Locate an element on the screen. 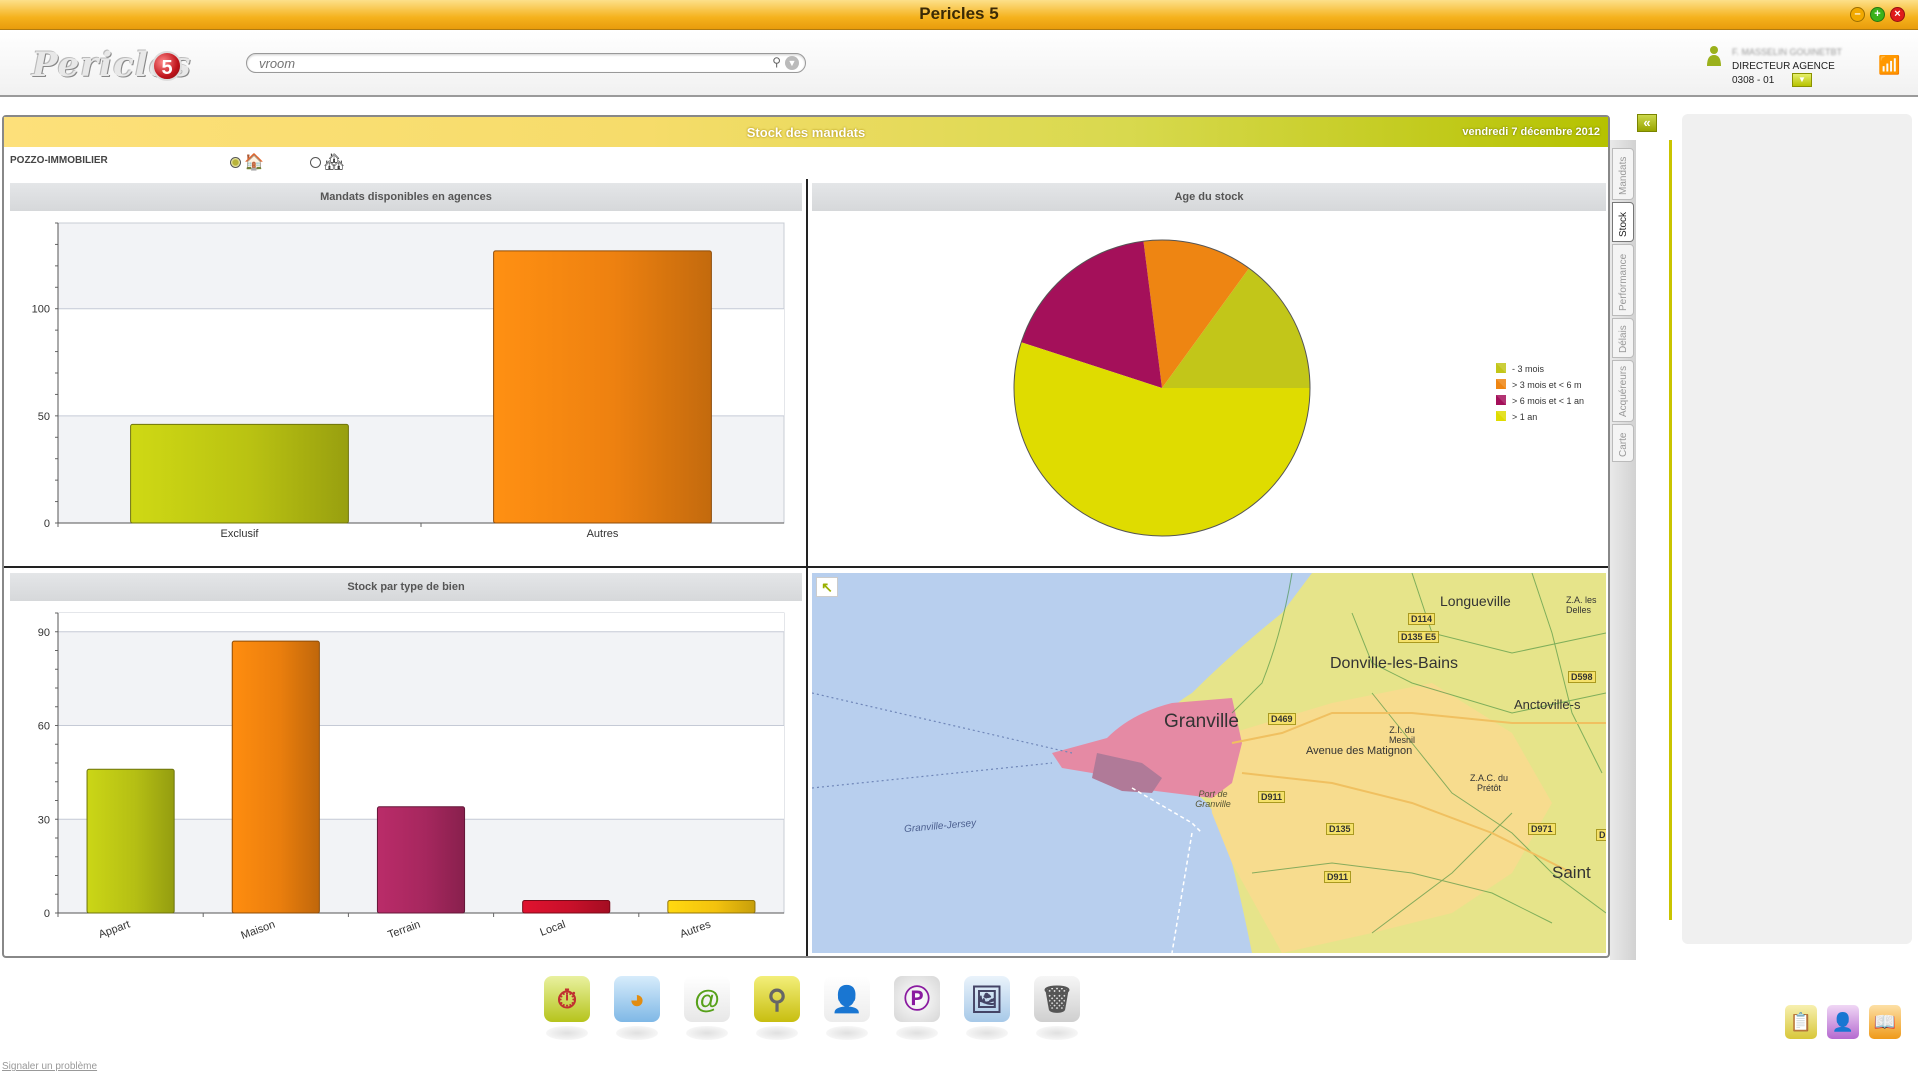 This screenshot has width=1918, height=1079. agency-dropdown-button: ▼ is located at coordinates (1802, 80).